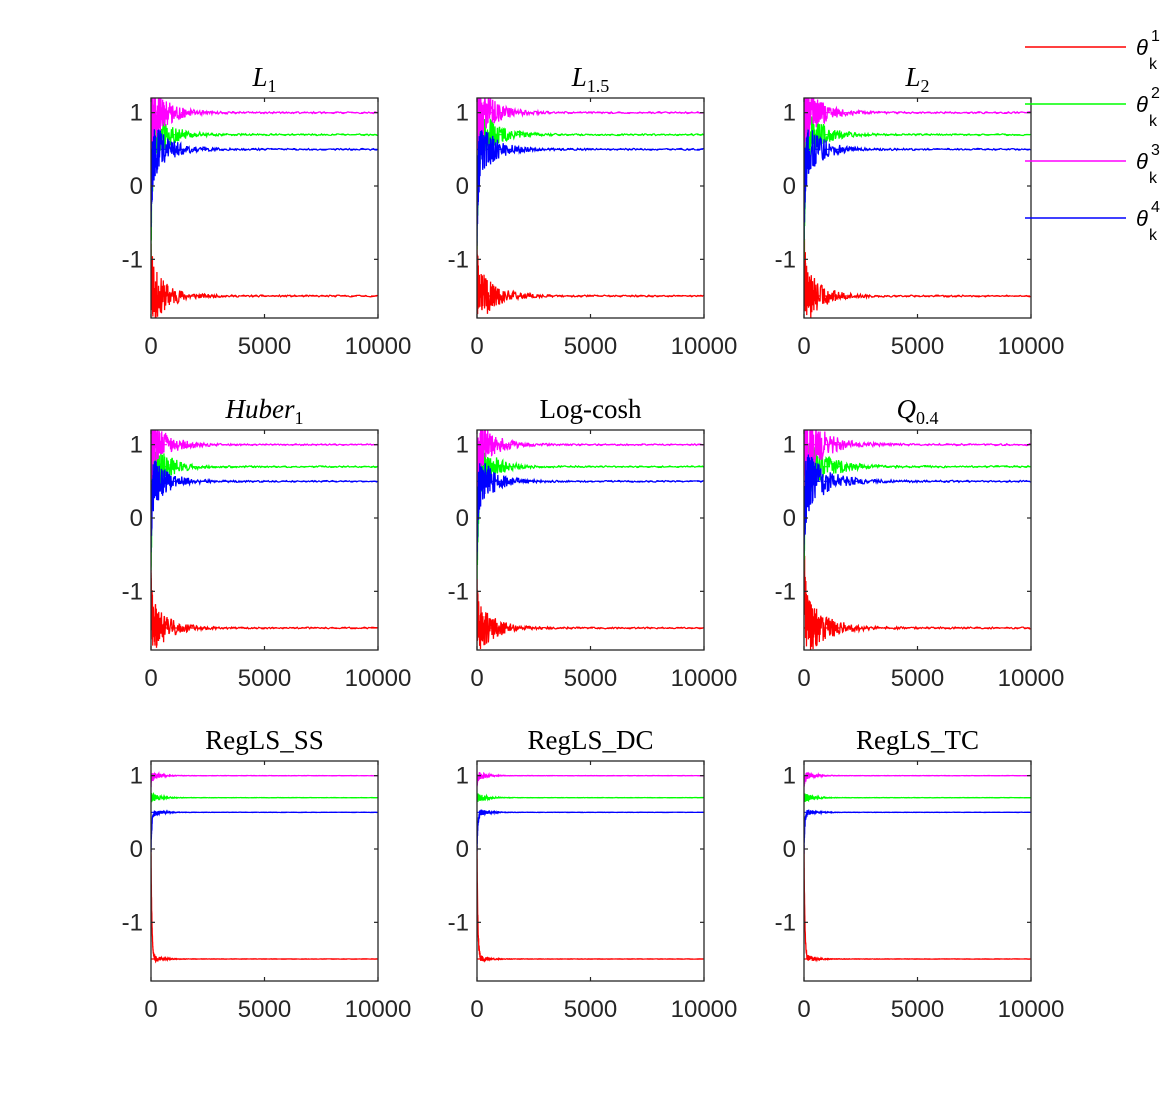  I want to click on subplot-title: RegLS_DC, so click(590, 740).